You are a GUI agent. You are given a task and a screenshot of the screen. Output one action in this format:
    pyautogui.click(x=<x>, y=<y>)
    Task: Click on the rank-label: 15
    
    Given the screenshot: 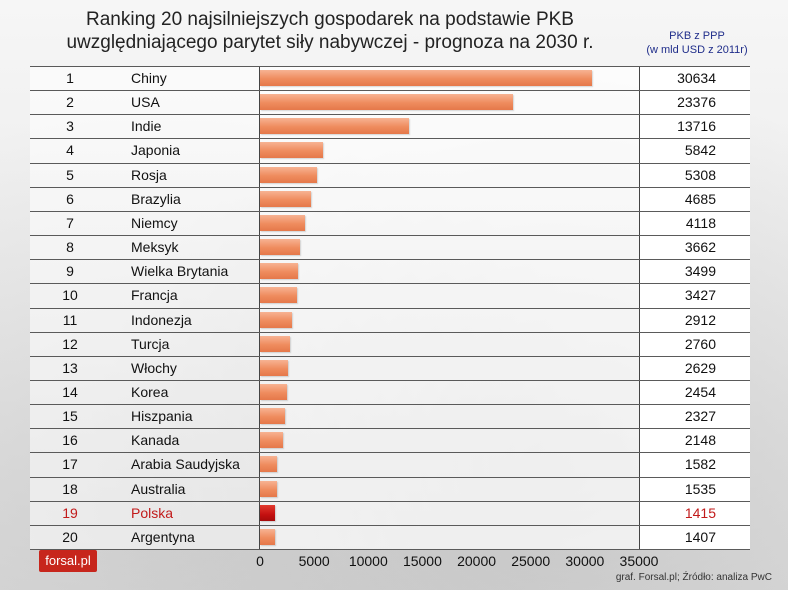 What is the action you would take?
    pyautogui.click(x=70, y=416)
    